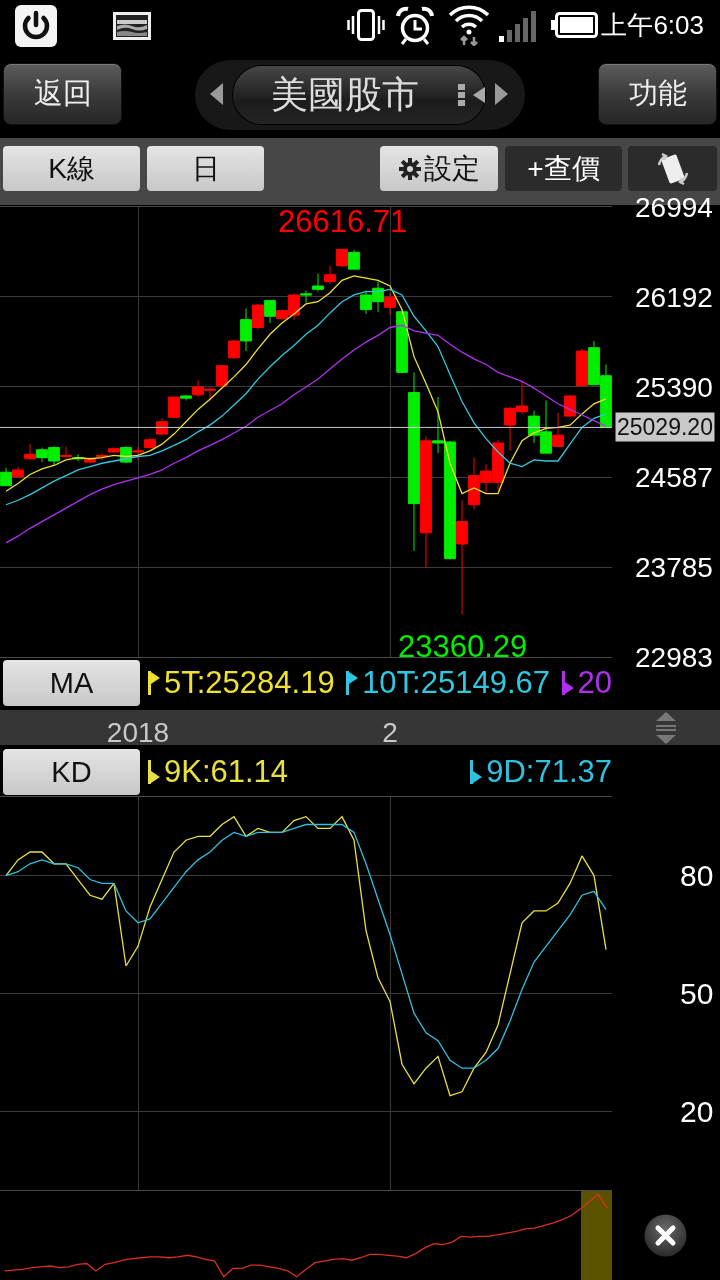 The image size is (720, 1280). Describe the element at coordinates (62, 94) in the screenshot. I see `back-button: 返回` at that location.